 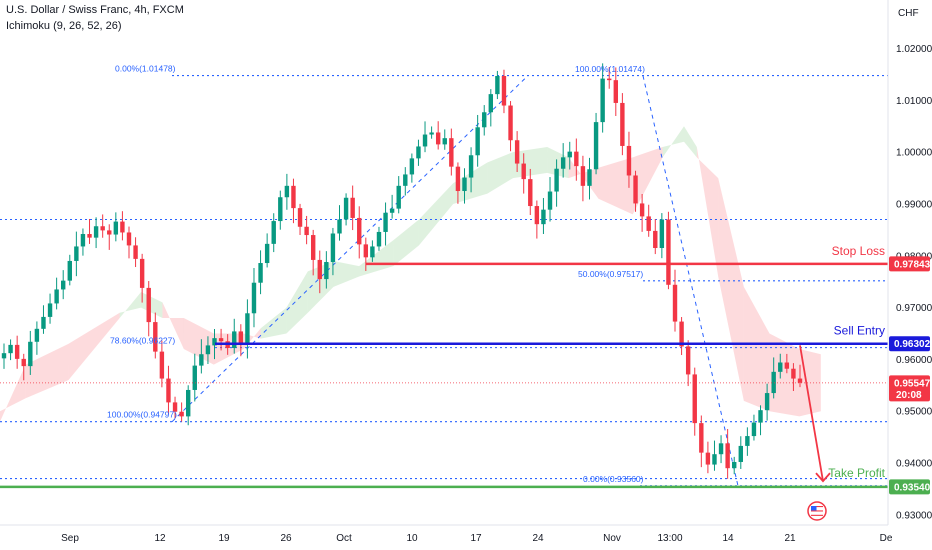 What do you see at coordinates (142, 415) in the screenshot?
I see `fib-label: 100.00%(0.94797)` at bounding box center [142, 415].